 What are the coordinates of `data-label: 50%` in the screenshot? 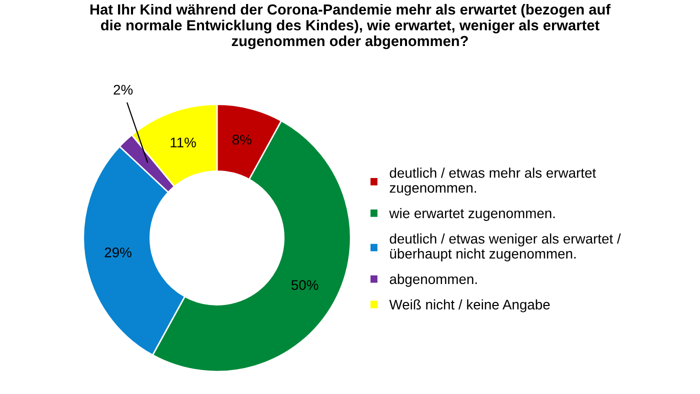 It's located at (304, 285).